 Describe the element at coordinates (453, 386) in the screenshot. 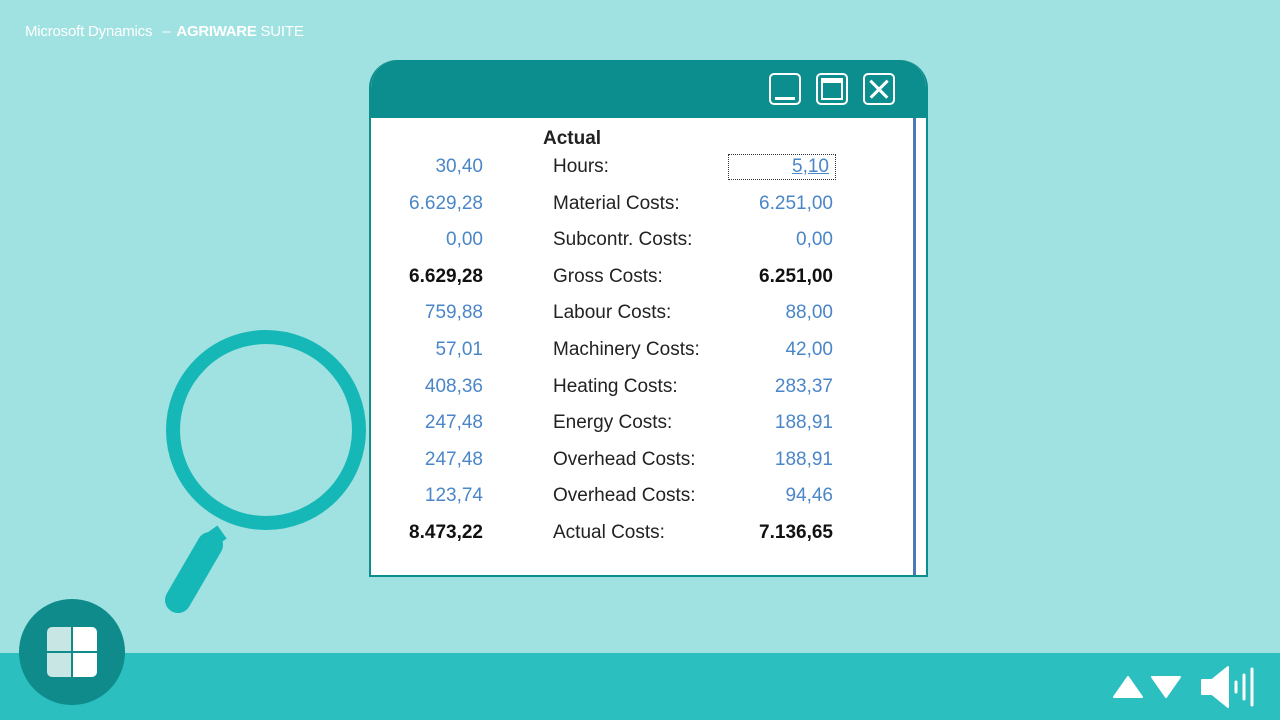

I see `budget-value: 408,36` at that location.